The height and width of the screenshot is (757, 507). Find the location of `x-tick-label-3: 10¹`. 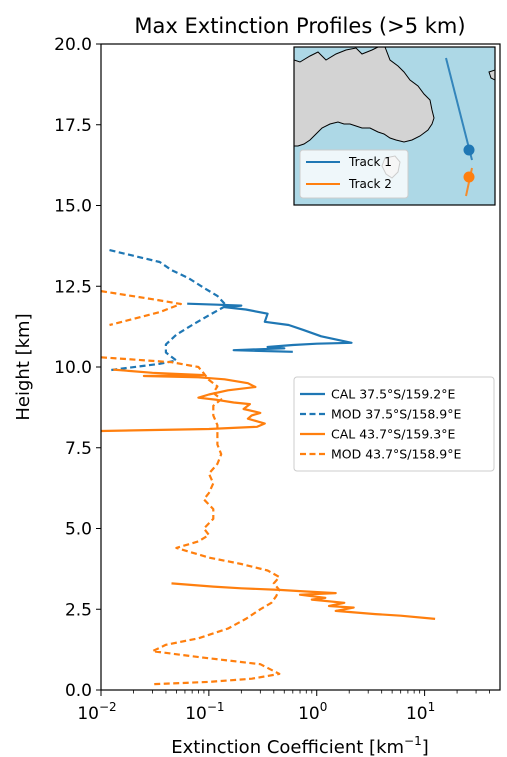

x-tick-label-3: 10¹ is located at coordinates (420, 712).